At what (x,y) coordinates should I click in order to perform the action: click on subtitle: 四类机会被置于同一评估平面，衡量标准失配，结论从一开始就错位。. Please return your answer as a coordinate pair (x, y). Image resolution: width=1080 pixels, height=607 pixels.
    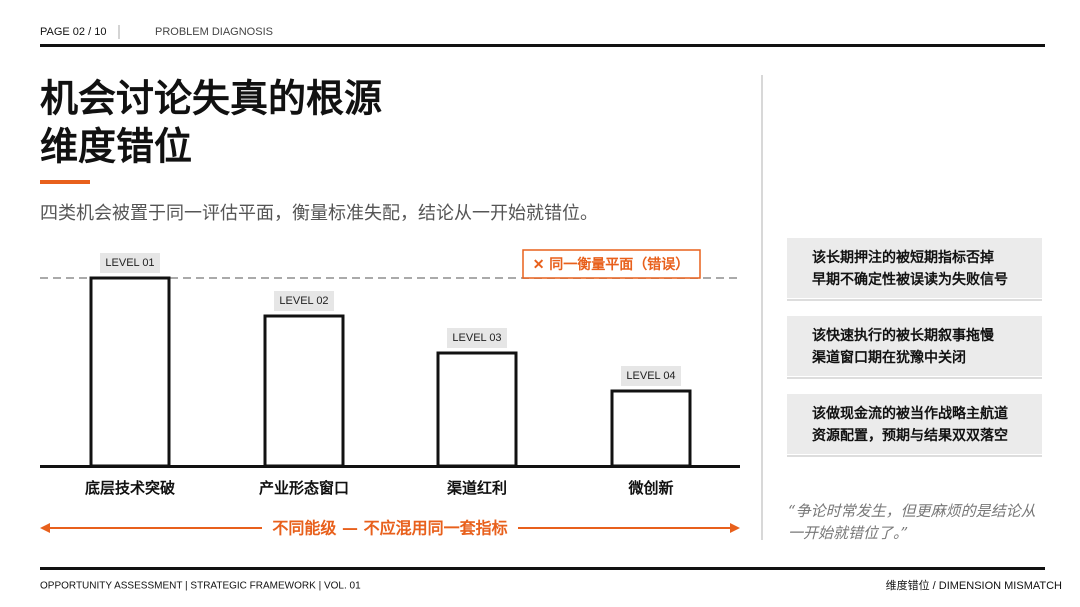
    Looking at the image, I should click on (319, 213).